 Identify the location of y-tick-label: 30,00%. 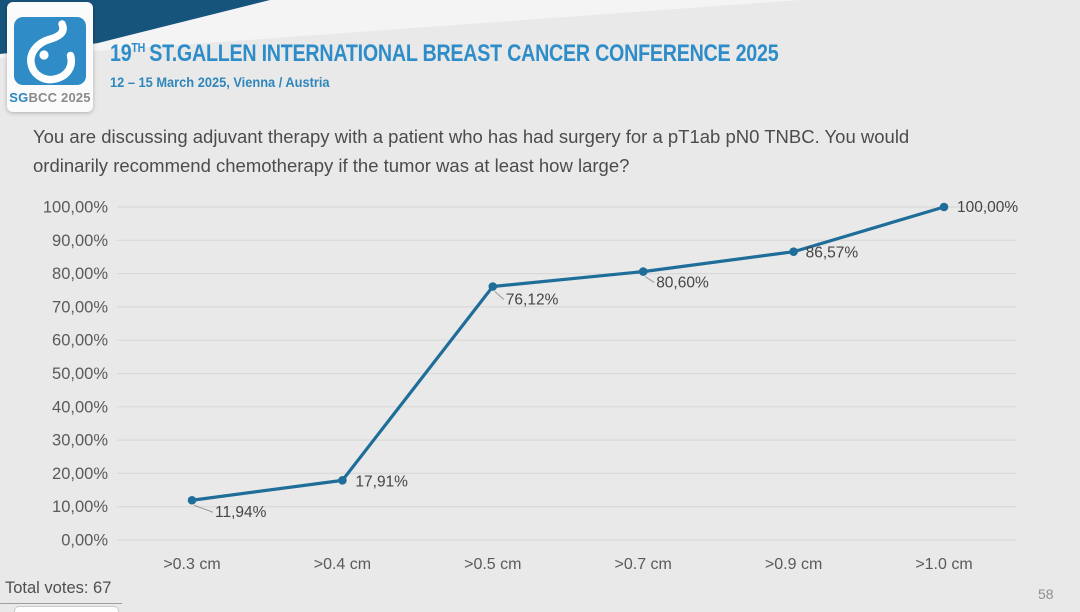
(80, 441).